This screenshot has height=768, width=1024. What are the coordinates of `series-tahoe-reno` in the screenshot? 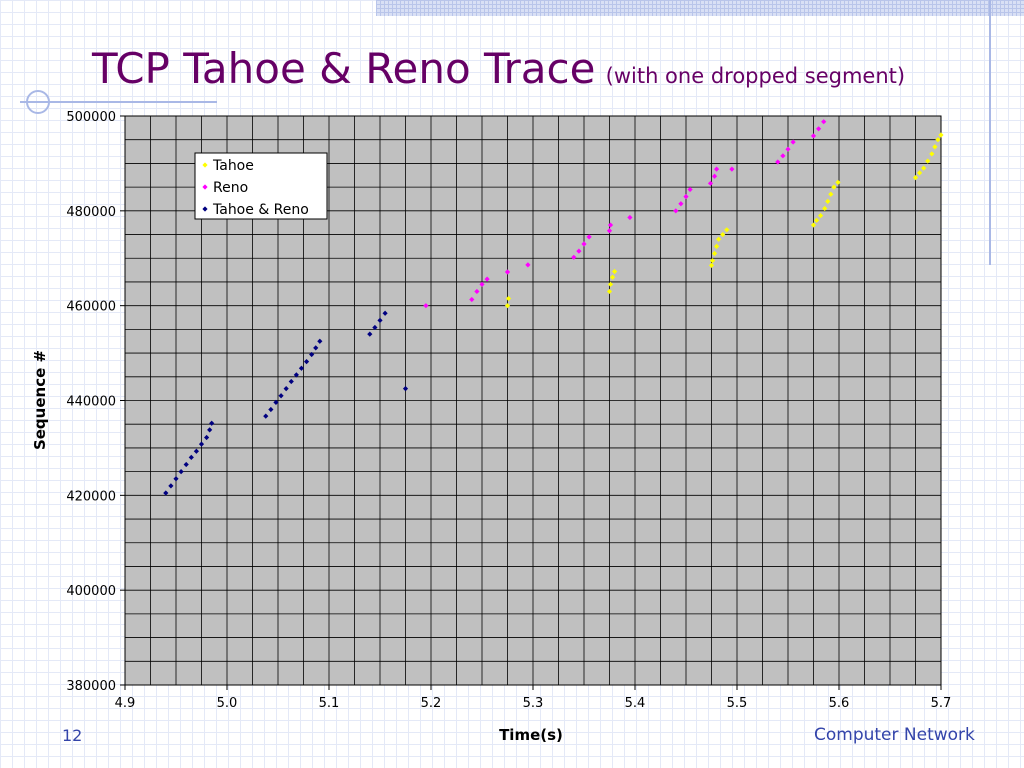 It's located at (286, 403).